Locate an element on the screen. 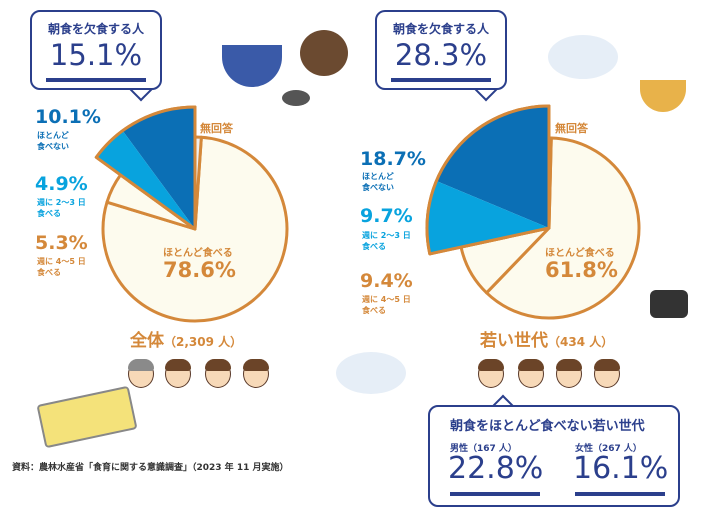  plate-illustration is located at coordinates (583, 57).